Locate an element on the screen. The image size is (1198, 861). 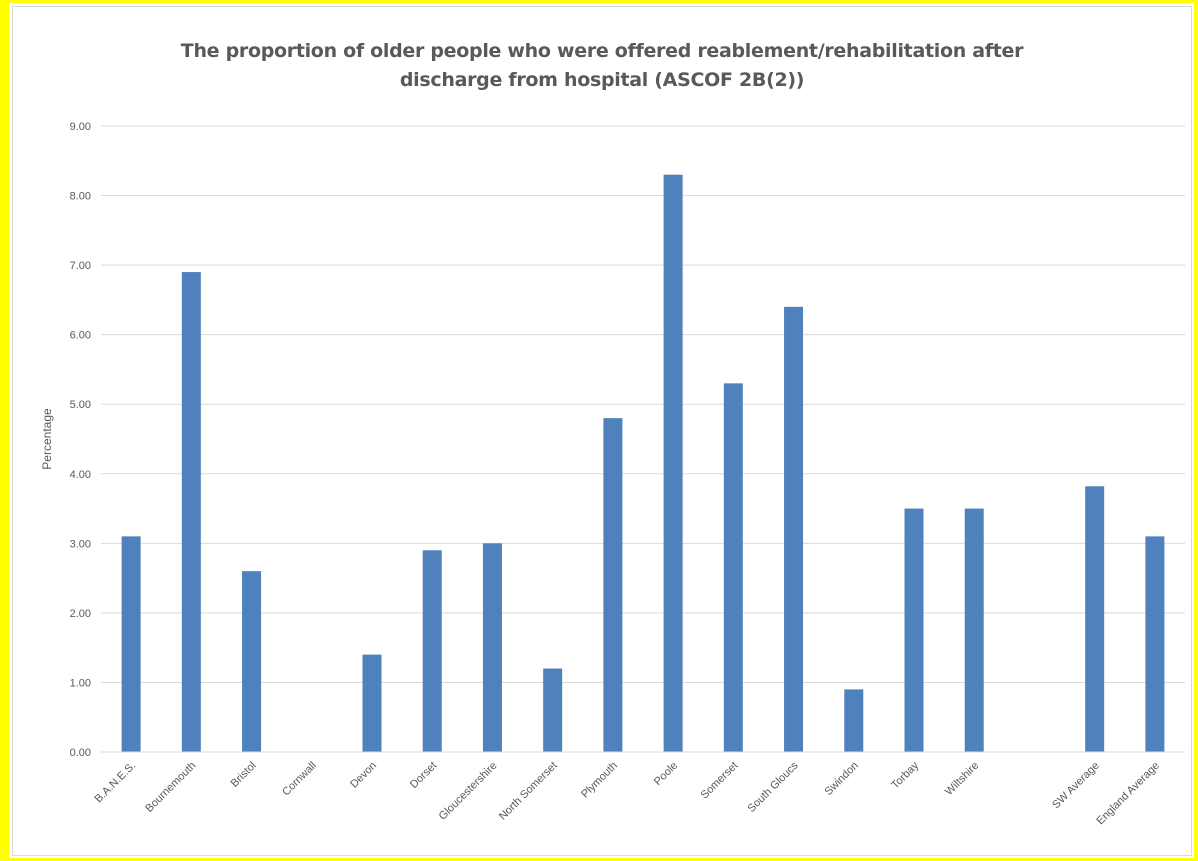
y-axis-ticks: 0.00 1.00 2.00 3.00 4.00 5.00 6.00 7.00 8.00 9.00 is located at coordinates (80, 440).